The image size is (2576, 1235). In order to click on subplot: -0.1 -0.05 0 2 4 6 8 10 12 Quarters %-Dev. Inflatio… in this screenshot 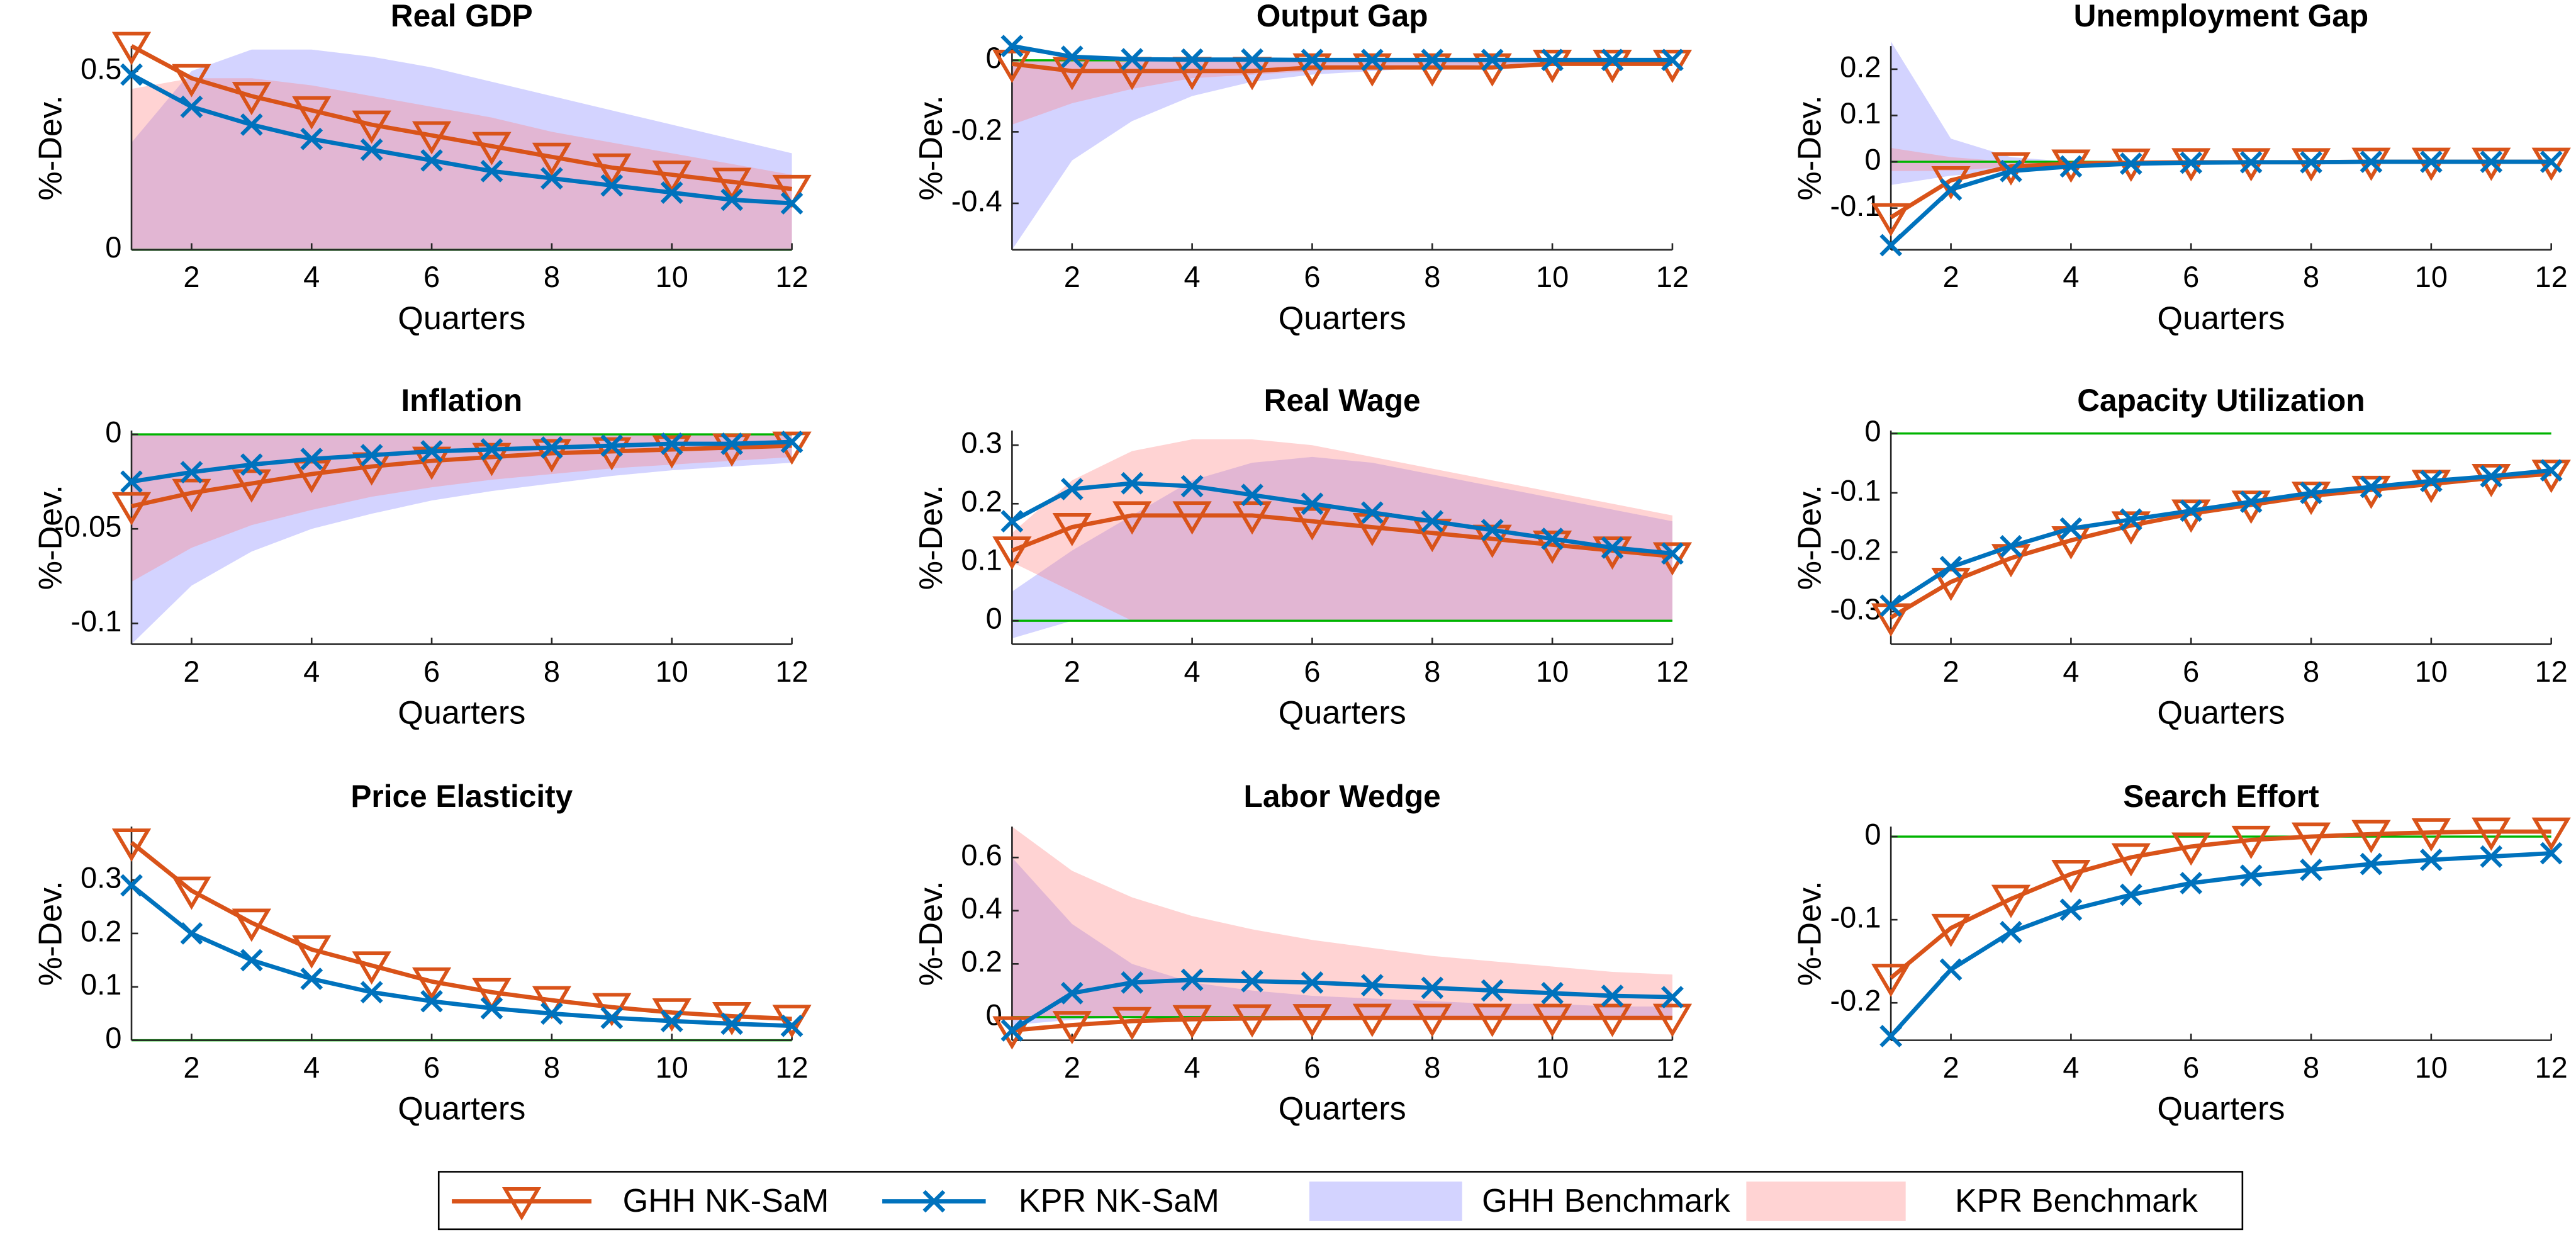, I will do `click(422, 557)`.